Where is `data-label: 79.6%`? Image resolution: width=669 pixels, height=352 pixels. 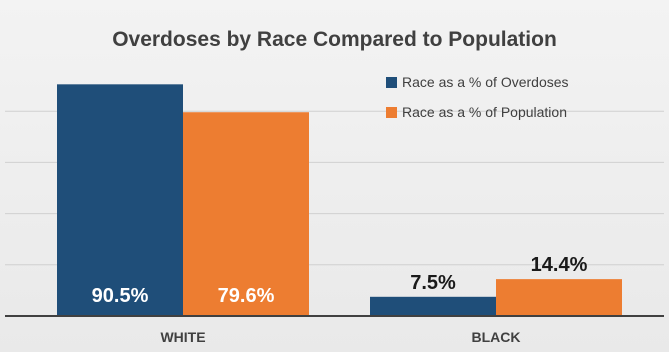 data-label: 79.6% is located at coordinates (246, 296).